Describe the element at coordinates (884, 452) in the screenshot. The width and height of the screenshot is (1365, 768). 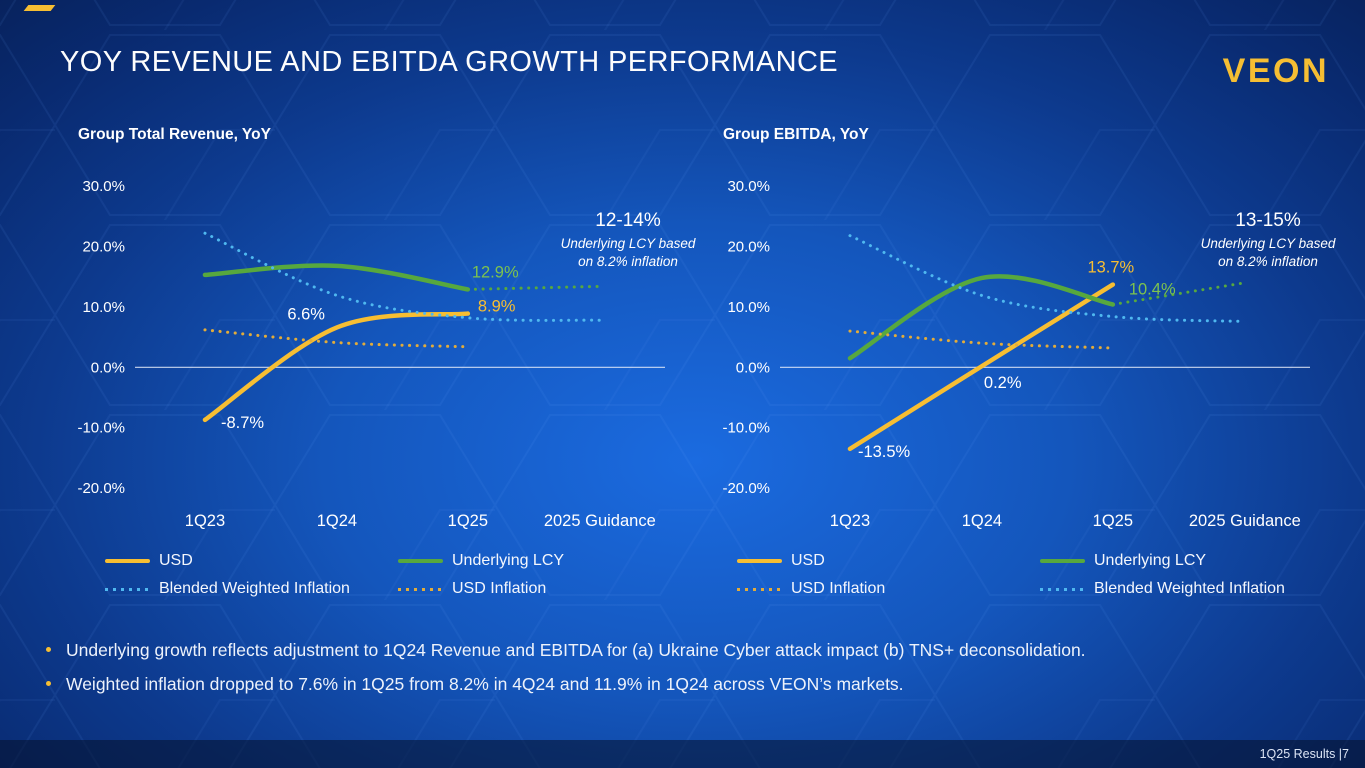
I see `point-label: -13.5%` at that location.